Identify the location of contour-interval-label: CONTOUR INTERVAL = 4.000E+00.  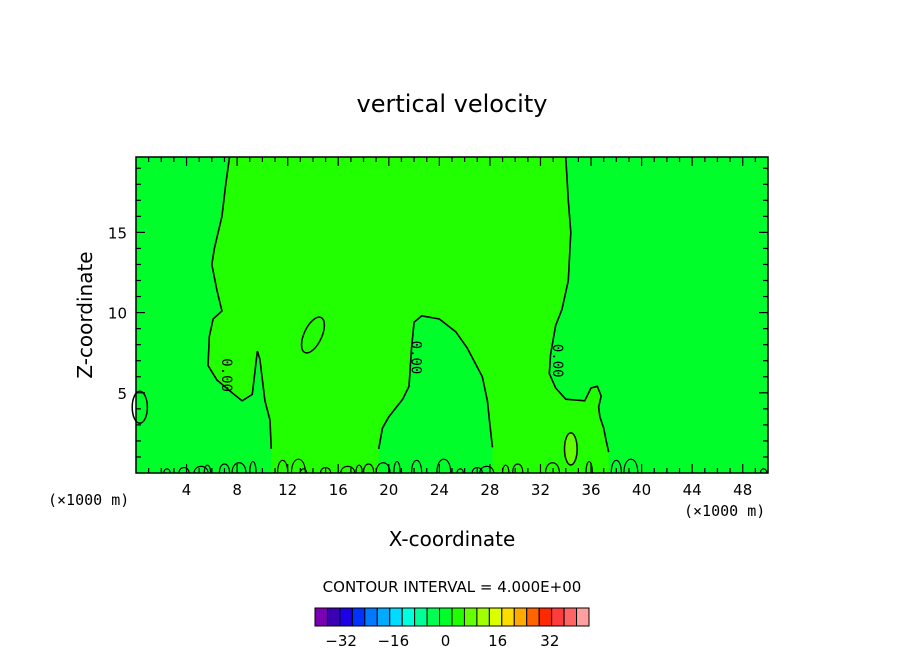
(452, 587).